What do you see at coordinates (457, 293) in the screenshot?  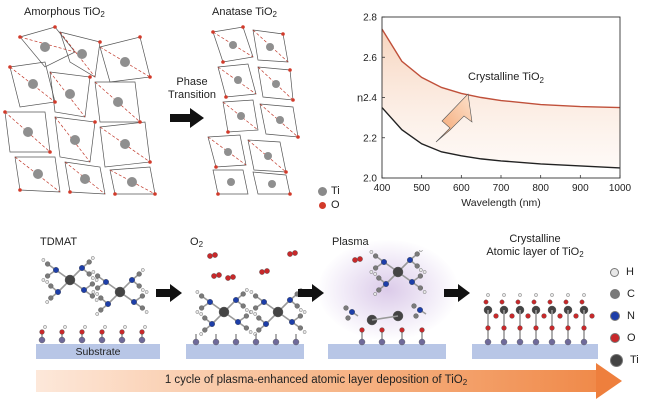 I see `process-arrow-3-icon` at bounding box center [457, 293].